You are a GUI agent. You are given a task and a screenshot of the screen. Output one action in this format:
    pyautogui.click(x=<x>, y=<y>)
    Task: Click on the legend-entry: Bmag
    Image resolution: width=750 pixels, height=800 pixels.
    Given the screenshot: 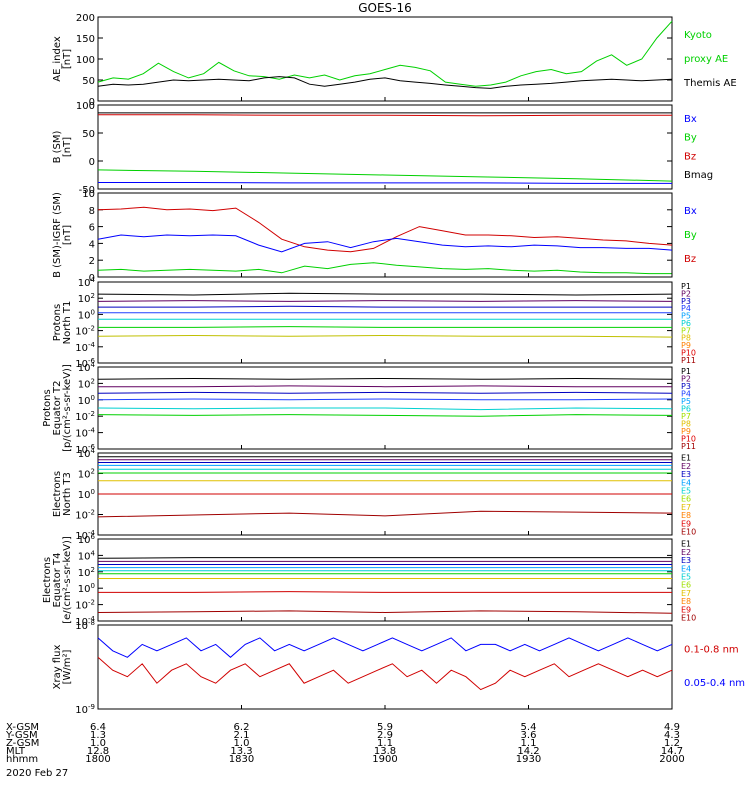 What is the action you would take?
    pyautogui.click(x=698, y=175)
    